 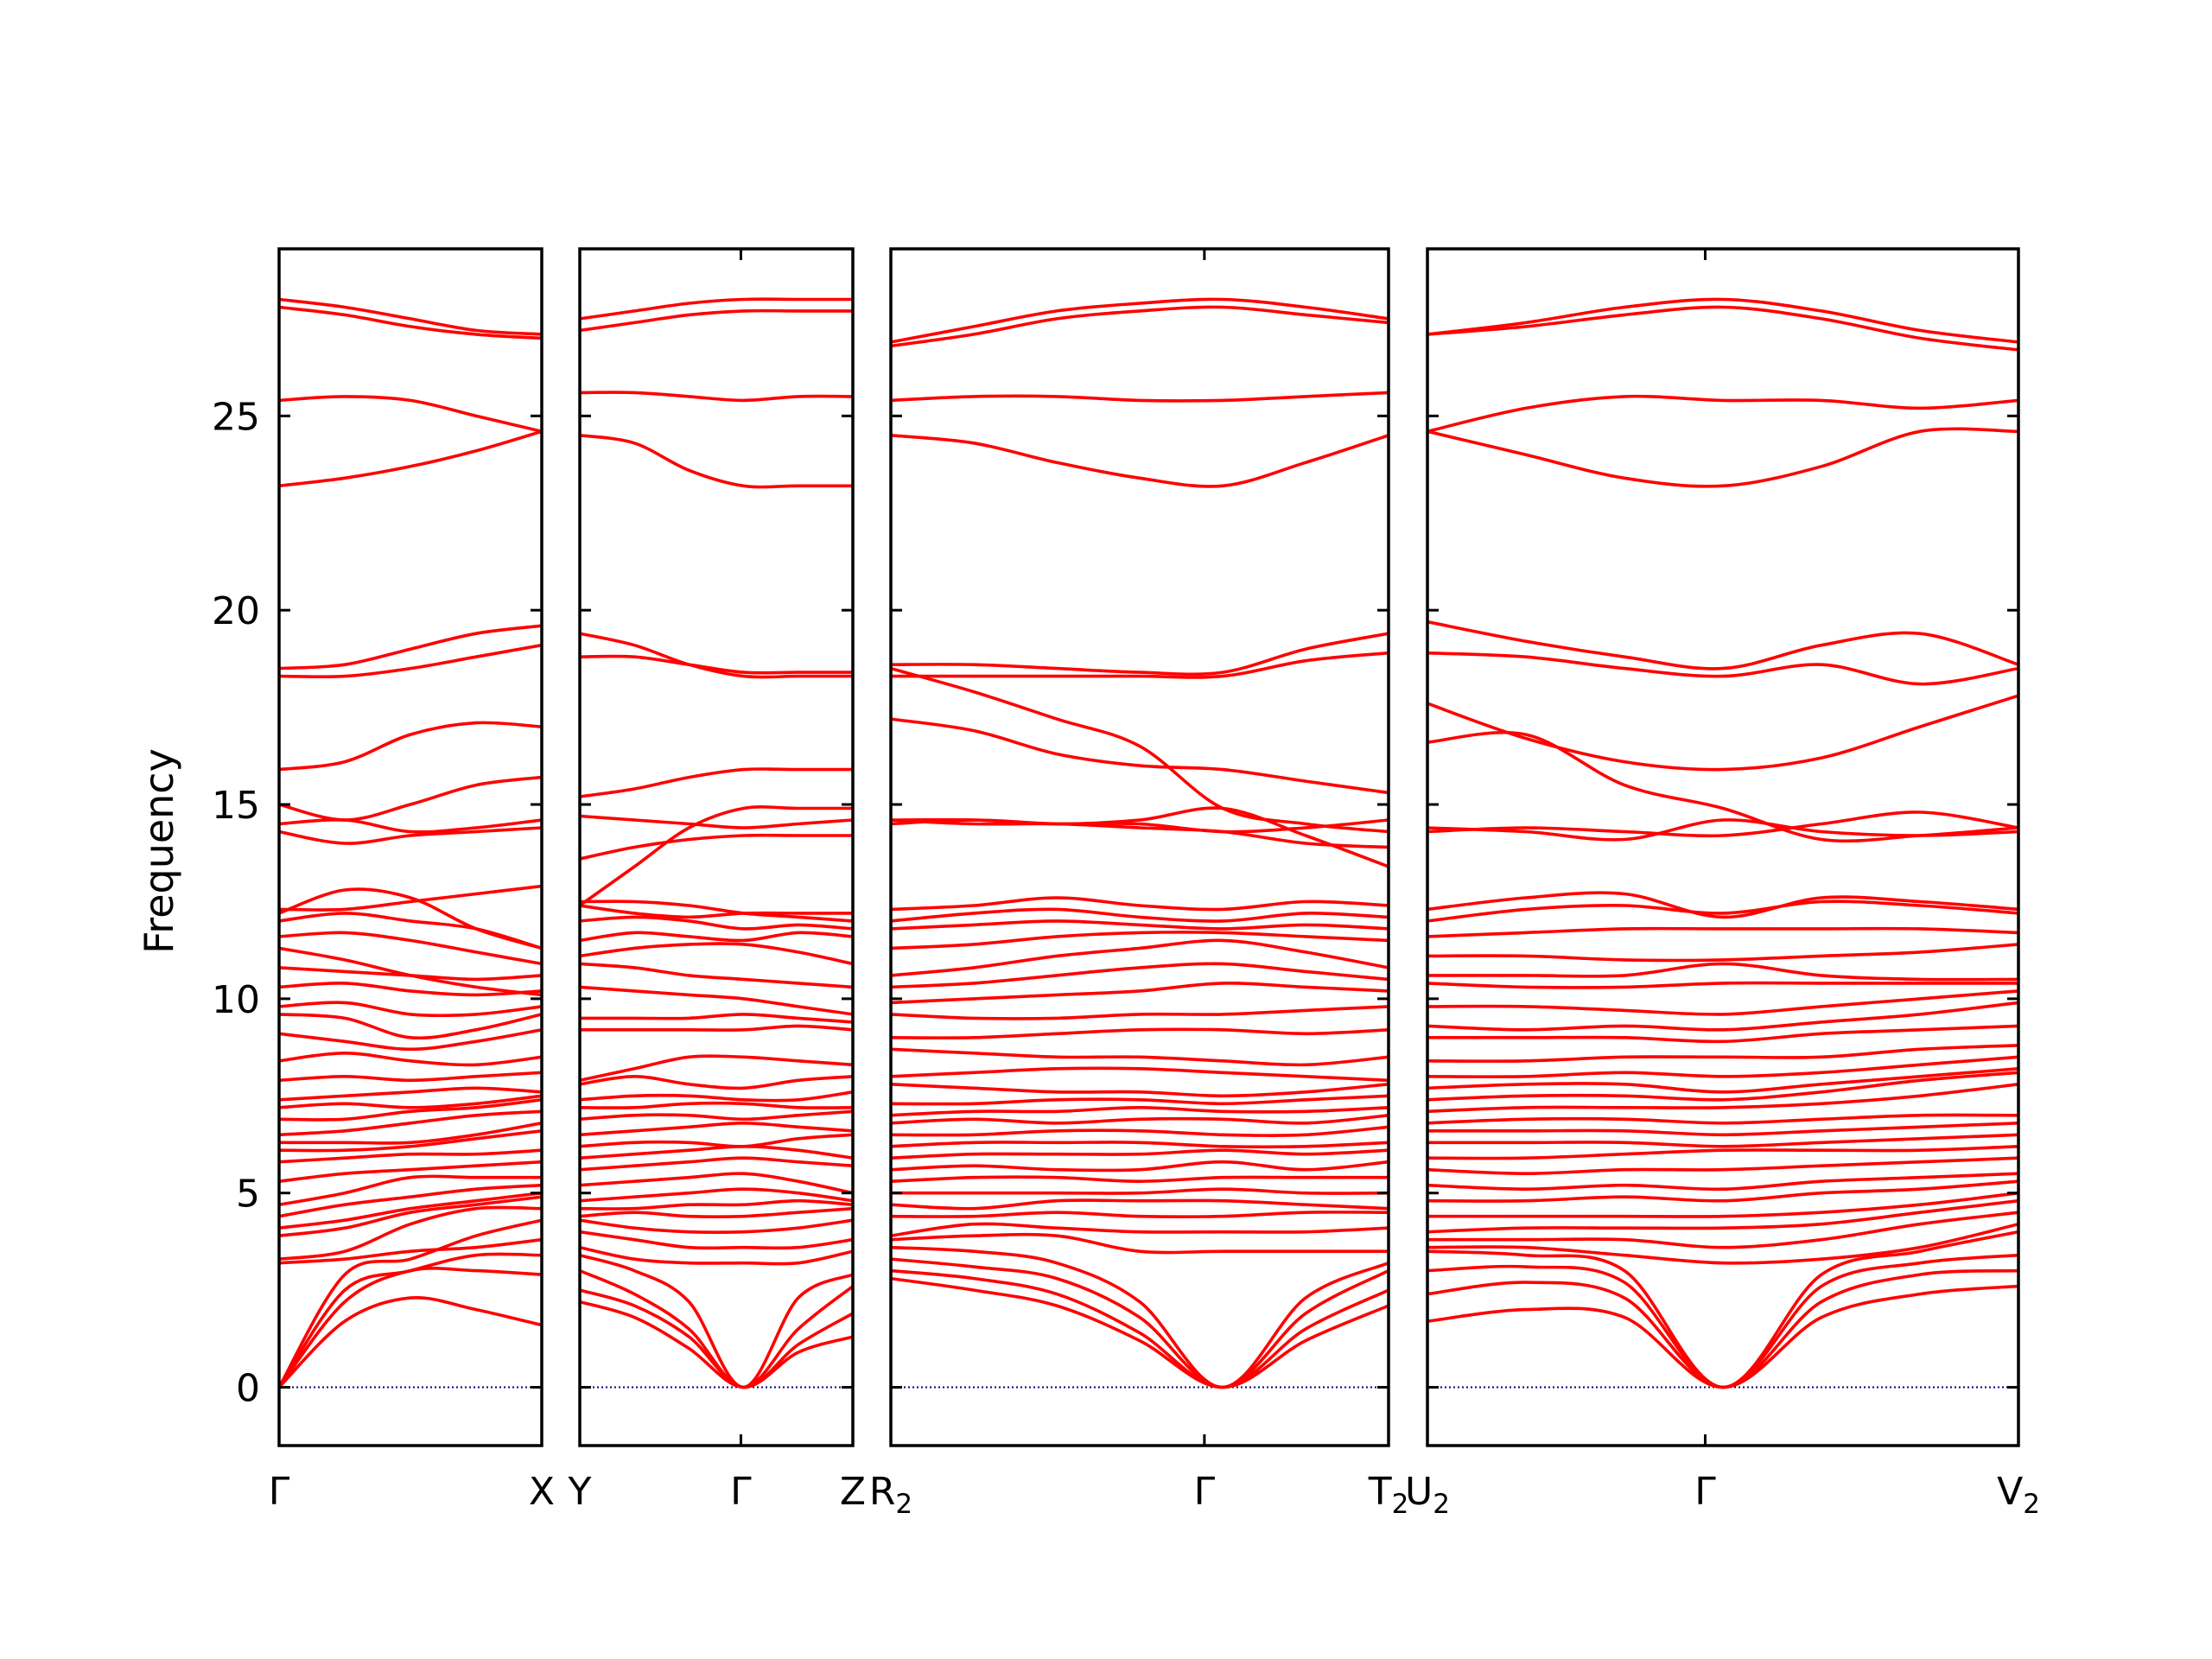 I want to click on x-tick-label: R2, so click(x=890, y=1495).